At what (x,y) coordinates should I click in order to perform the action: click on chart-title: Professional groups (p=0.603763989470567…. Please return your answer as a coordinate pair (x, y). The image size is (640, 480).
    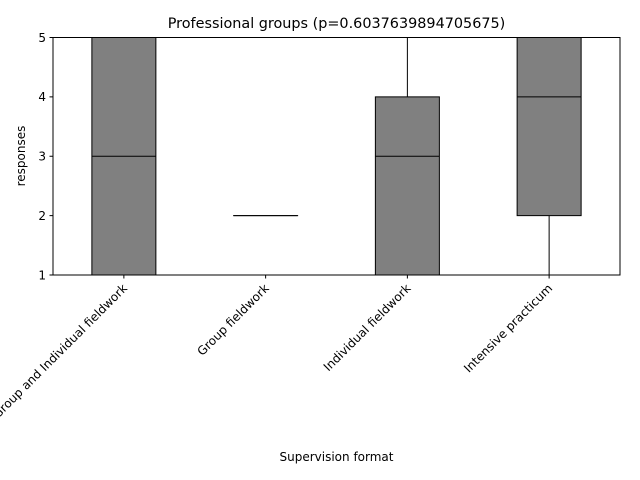
    Looking at the image, I should click on (337, 24).